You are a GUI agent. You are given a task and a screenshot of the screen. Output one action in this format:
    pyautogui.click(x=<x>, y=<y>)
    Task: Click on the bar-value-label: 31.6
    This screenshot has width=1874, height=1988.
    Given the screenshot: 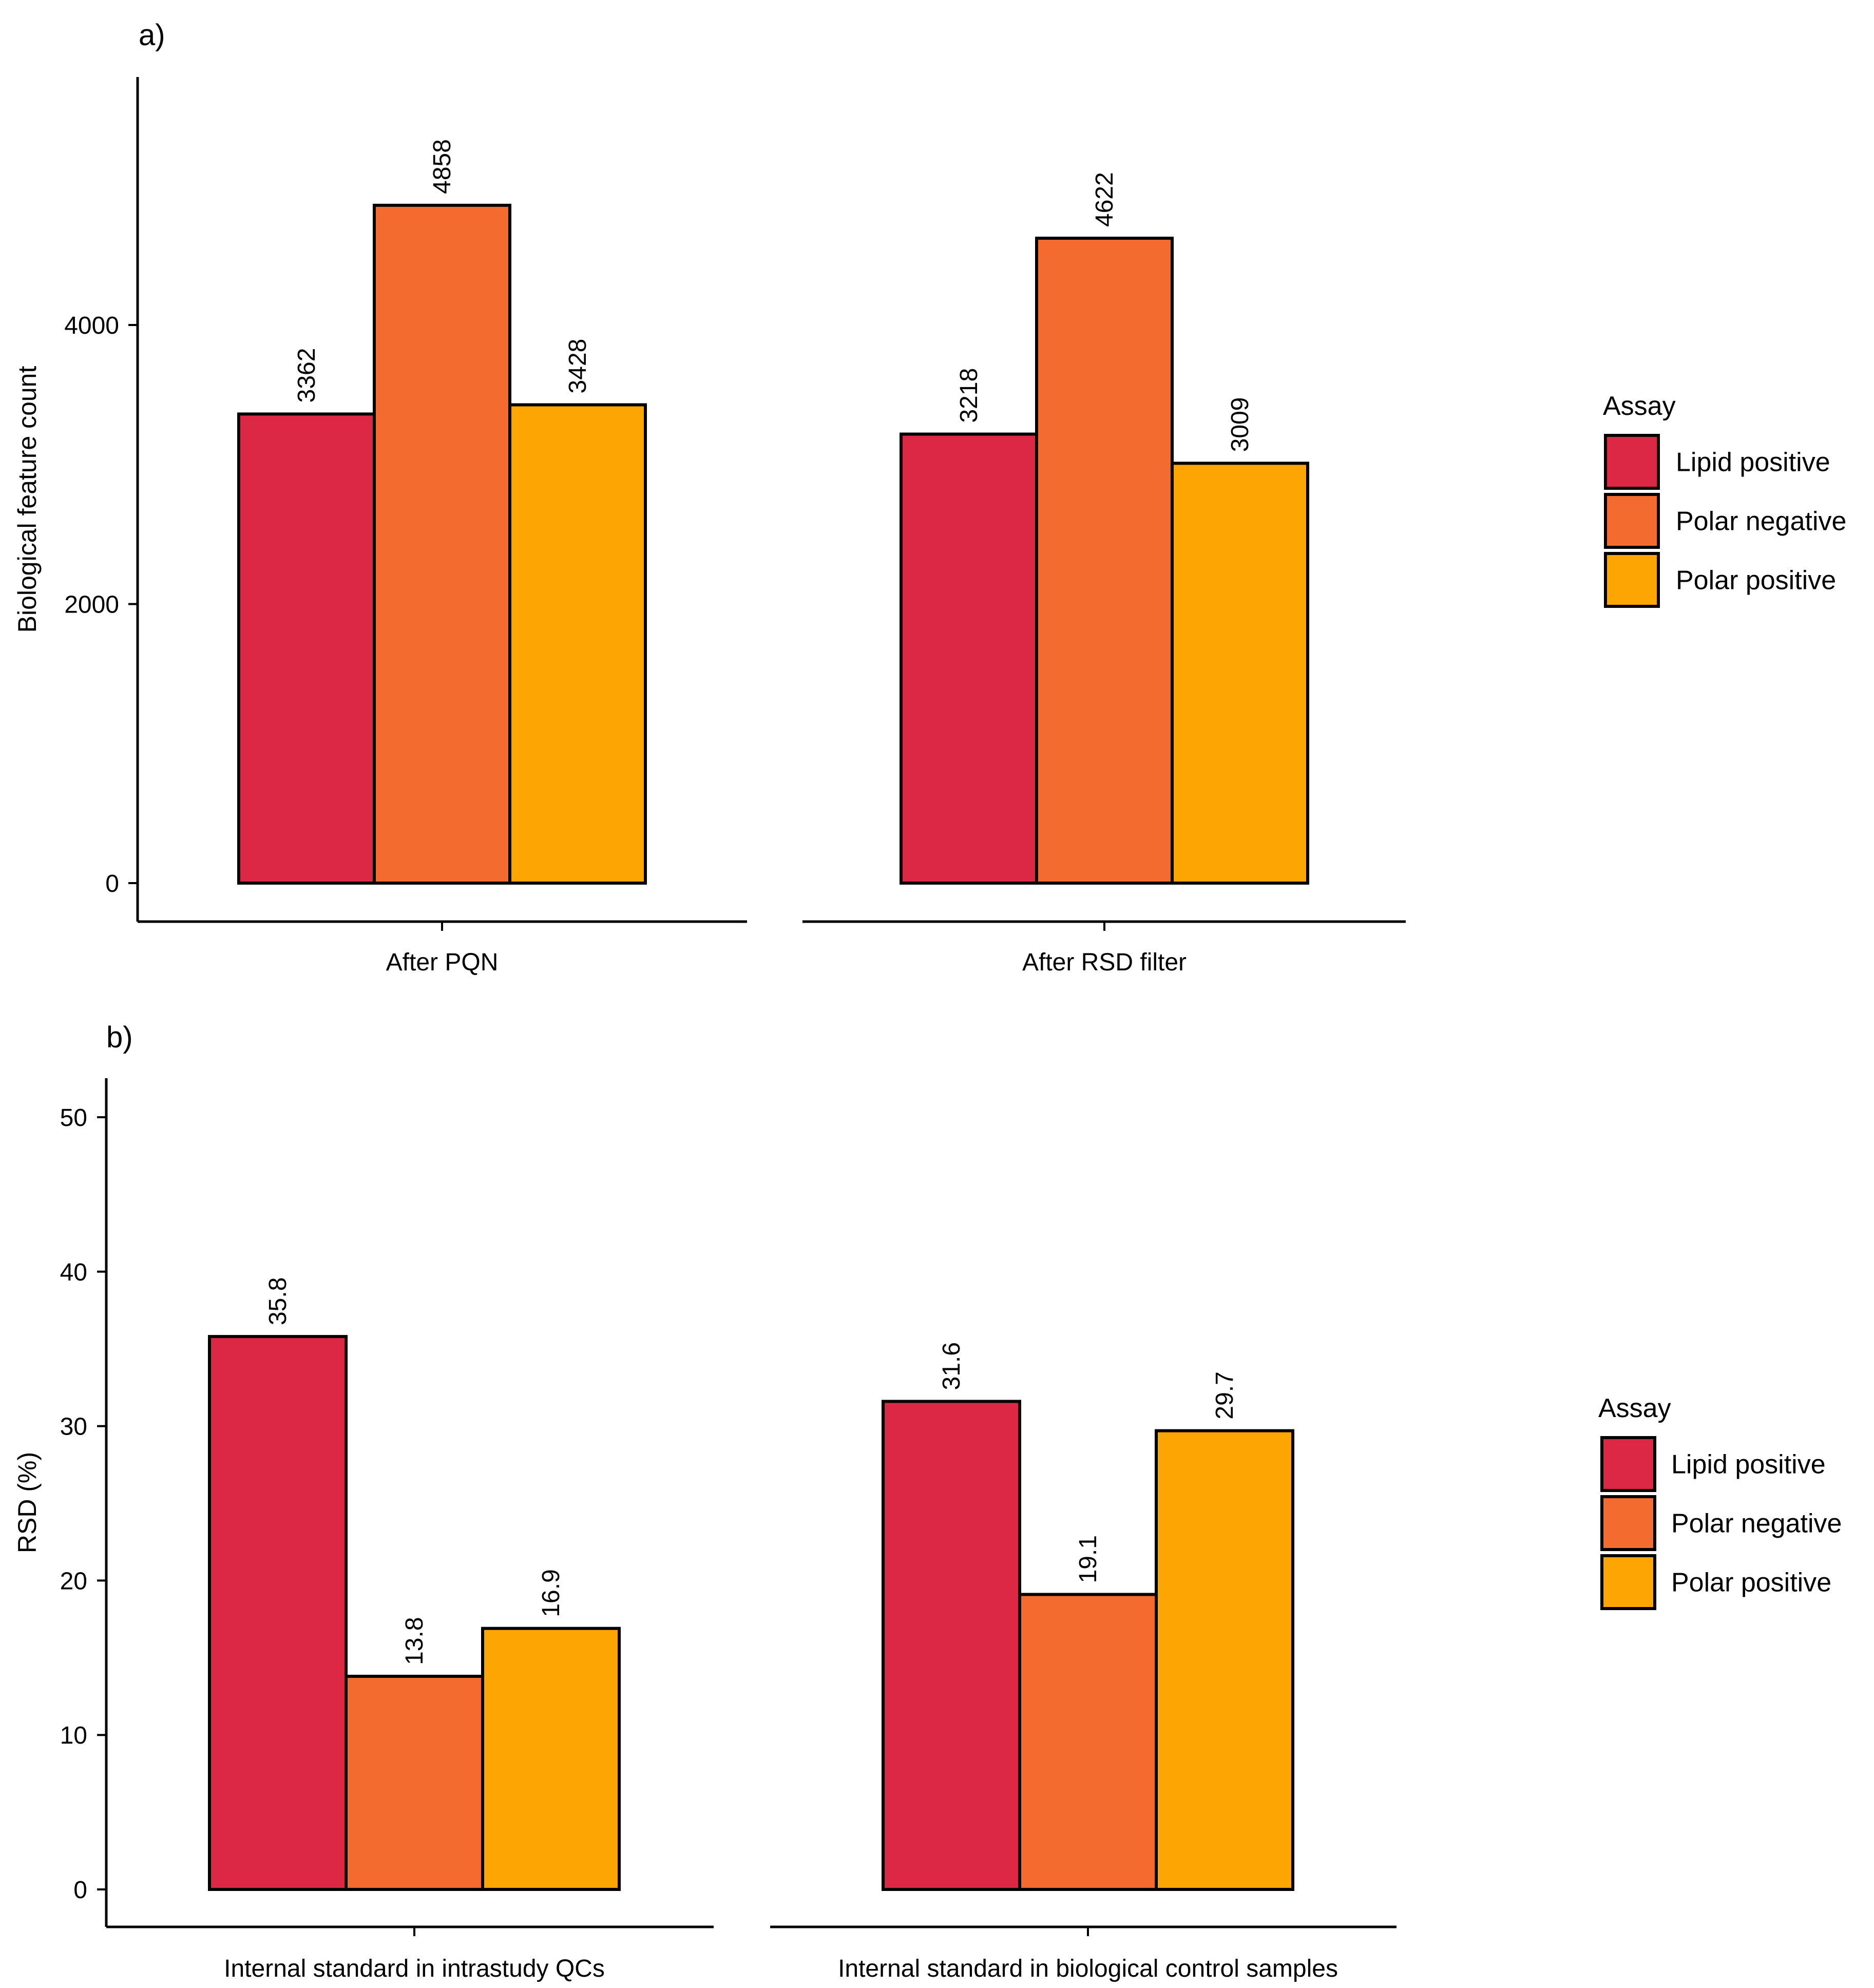 What is the action you would take?
    pyautogui.click(x=952, y=1366)
    